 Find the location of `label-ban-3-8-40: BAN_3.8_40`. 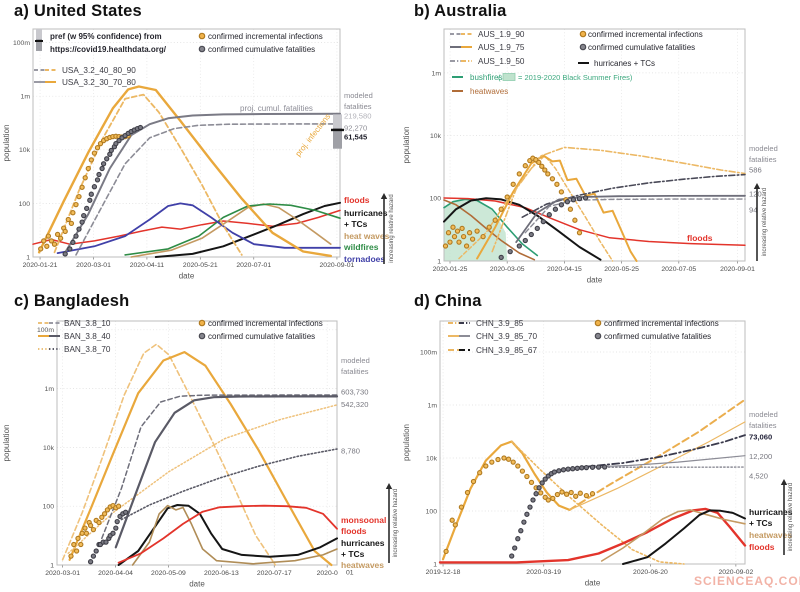

label-ban-3-8-40: BAN_3.8_40 is located at coordinates (87, 336).